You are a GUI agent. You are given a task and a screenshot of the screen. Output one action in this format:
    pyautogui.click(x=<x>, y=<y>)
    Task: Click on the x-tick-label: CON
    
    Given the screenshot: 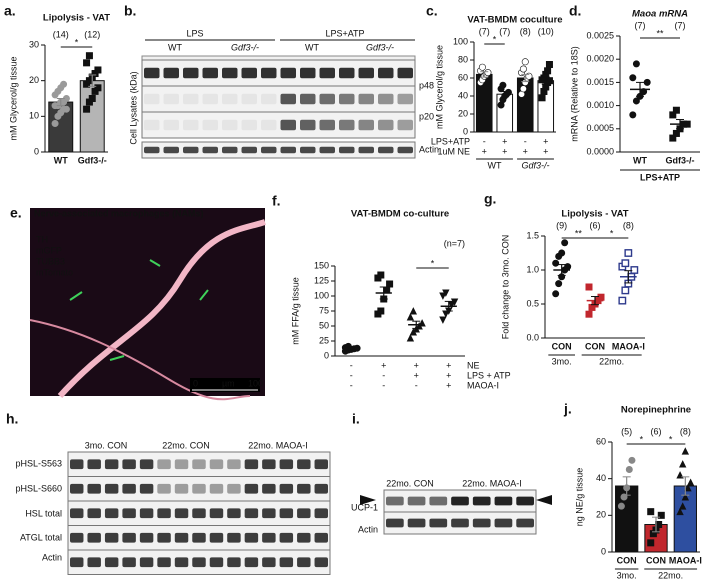 What is the action you would take?
    pyautogui.click(x=656, y=560)
    